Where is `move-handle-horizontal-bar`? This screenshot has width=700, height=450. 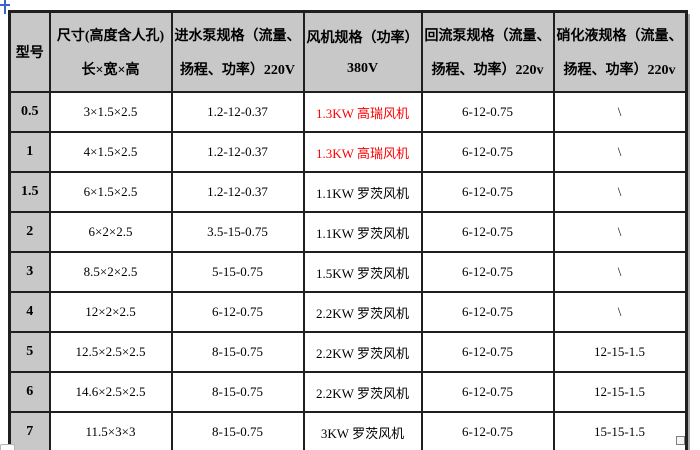
move-handle-horizontal-bar is located at coordinates (5, 5).